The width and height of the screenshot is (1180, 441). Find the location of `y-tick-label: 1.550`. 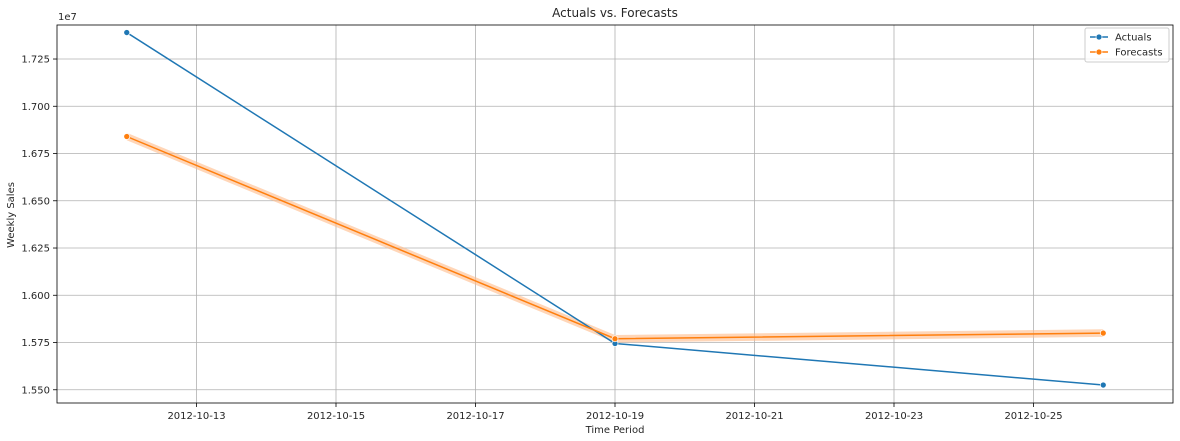

y-tick-label: 1.550 is located at coordinates (35, 390).